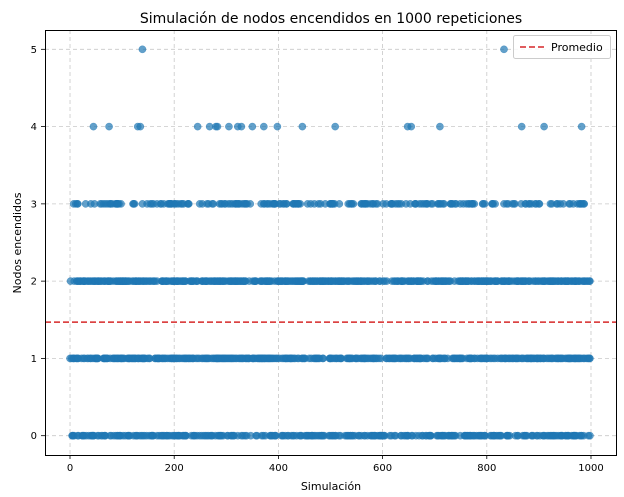  I want to click on y-tick-label: 2, so click(34, 282).